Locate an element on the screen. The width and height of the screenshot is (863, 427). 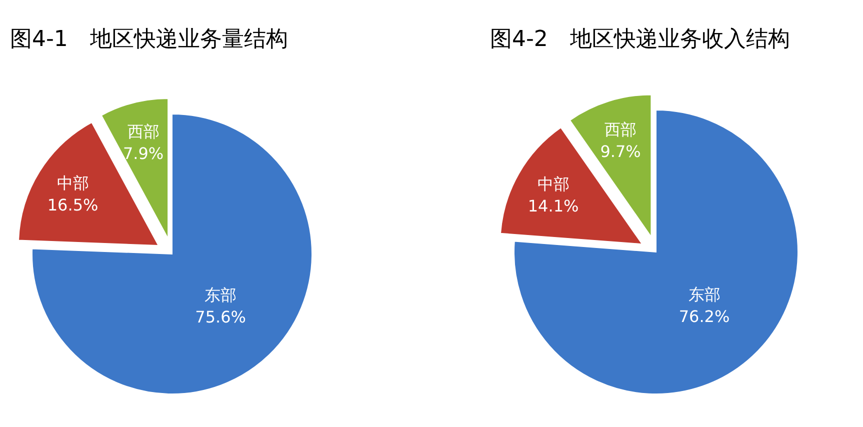
chart-title: 图4-2 地区快递业务收入结构 is located at coordinates (640, 39).